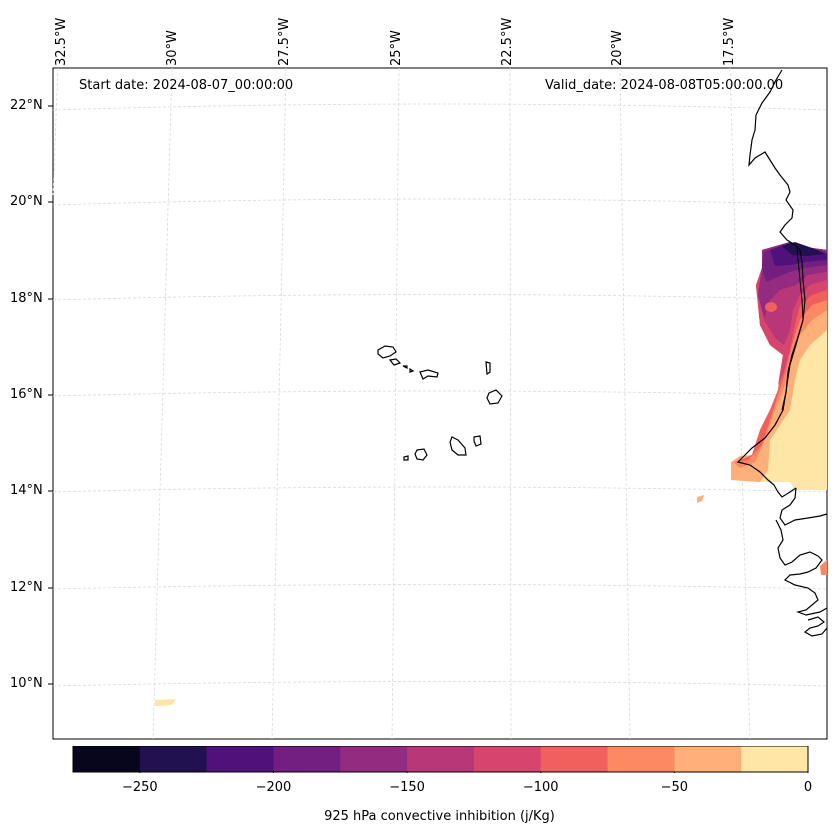 Image resolution: width=837 pixels, height=836 pixels. I want to click on island-raso, so click(412, 370).